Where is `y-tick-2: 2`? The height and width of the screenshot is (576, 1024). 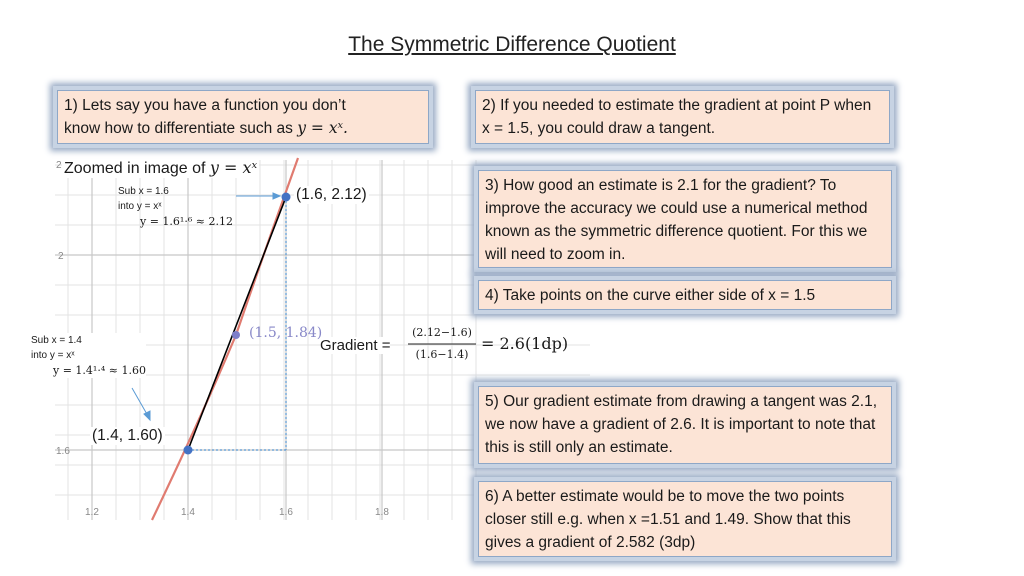 y-tick-2: 2 is located at coordinates (61, 256).